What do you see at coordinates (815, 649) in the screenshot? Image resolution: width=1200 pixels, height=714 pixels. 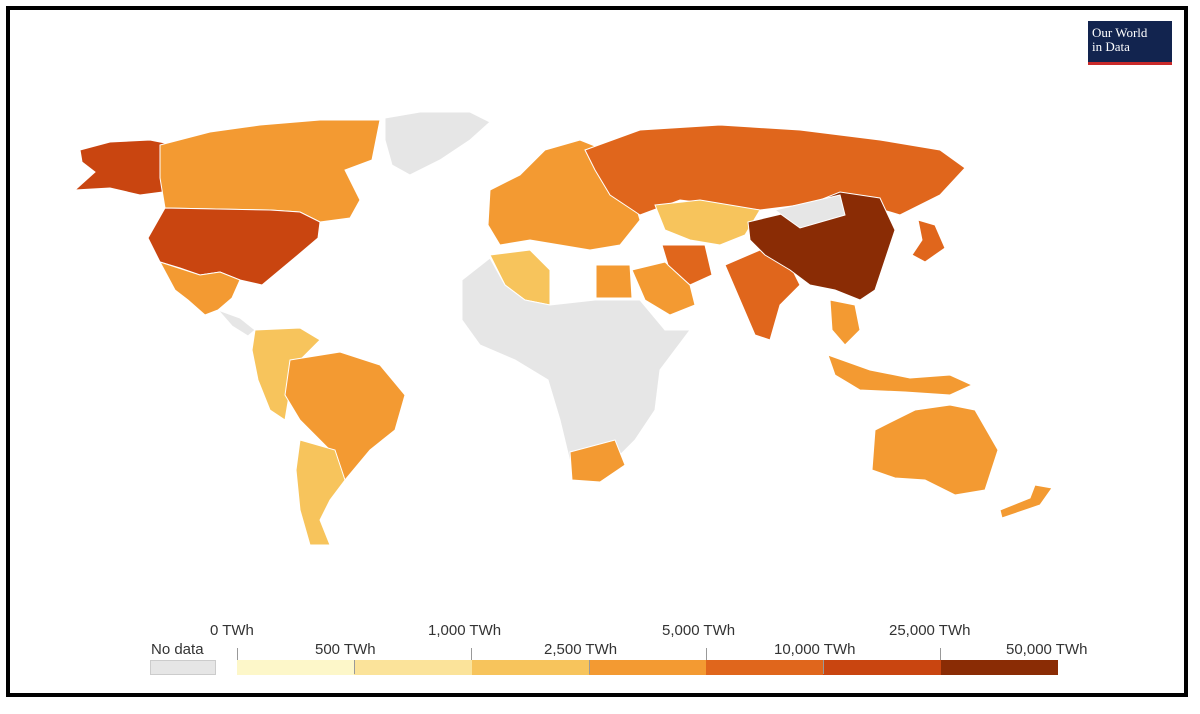 I see `legend-tick-label: 10,000 TWh` at bounding box center [815, 649].